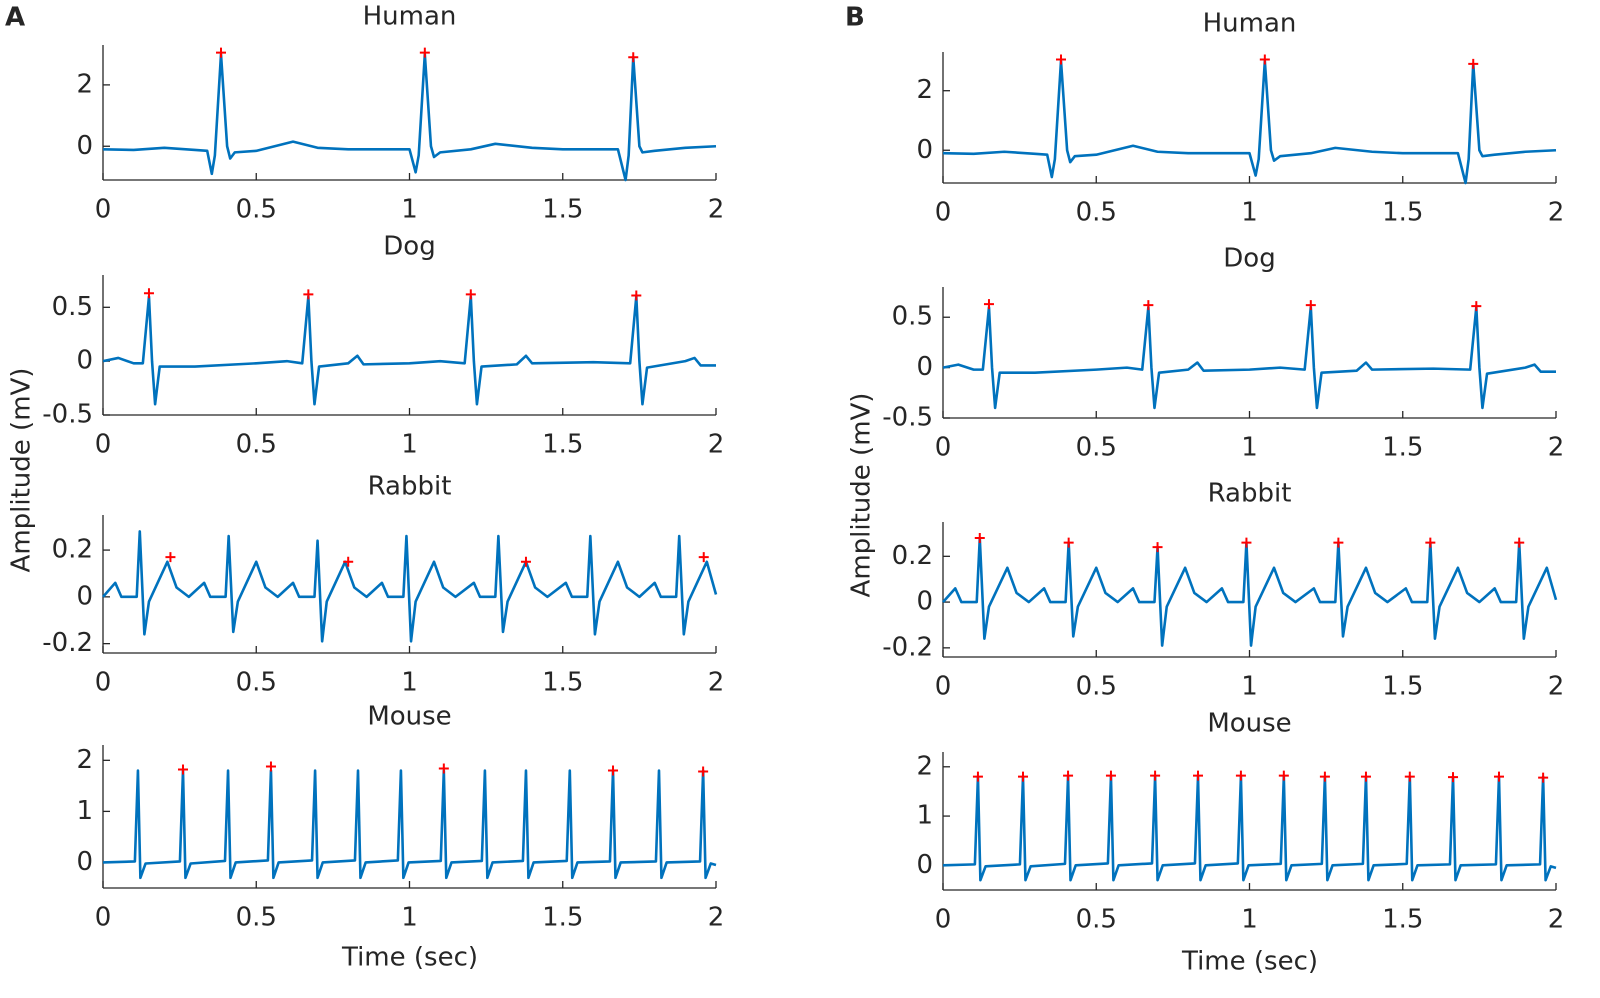 This screenshot has width=1600, height=998. Describe the element at coordinates (72, 550) in the screenshot. I see `y-tick-label: 0.2` at that location.